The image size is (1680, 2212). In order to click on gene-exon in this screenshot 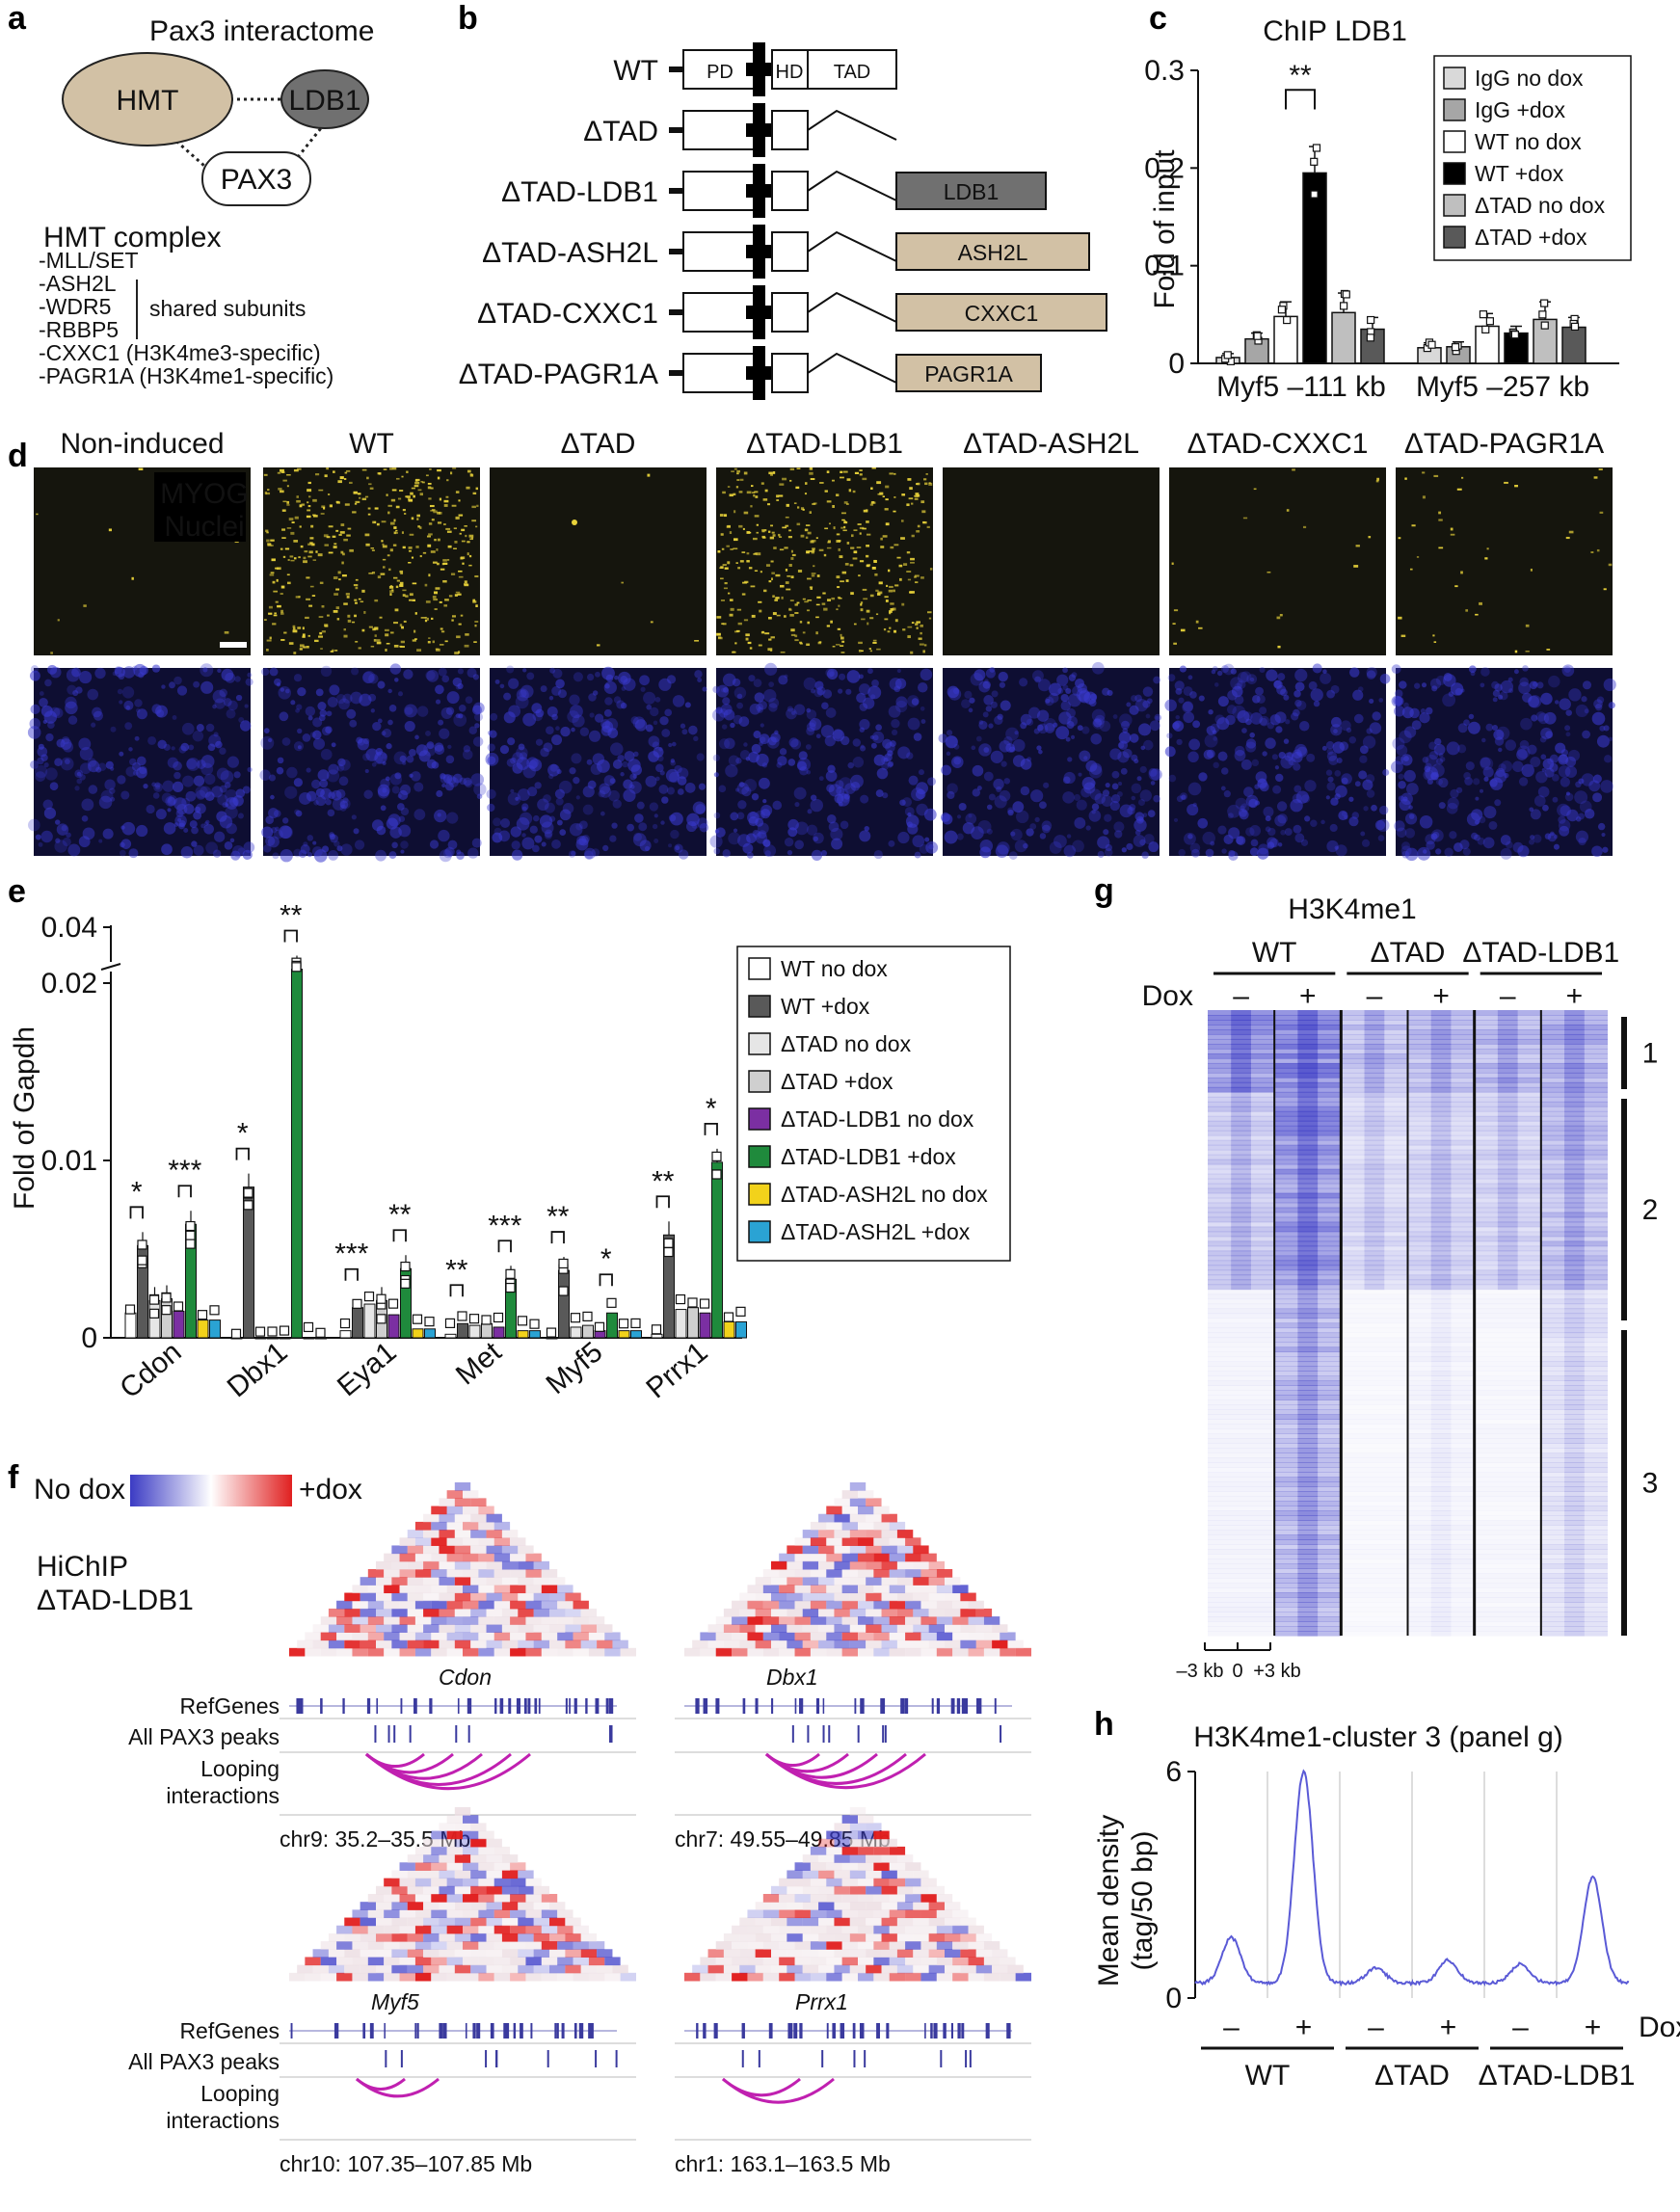, I will do `click(292, 2031)`.